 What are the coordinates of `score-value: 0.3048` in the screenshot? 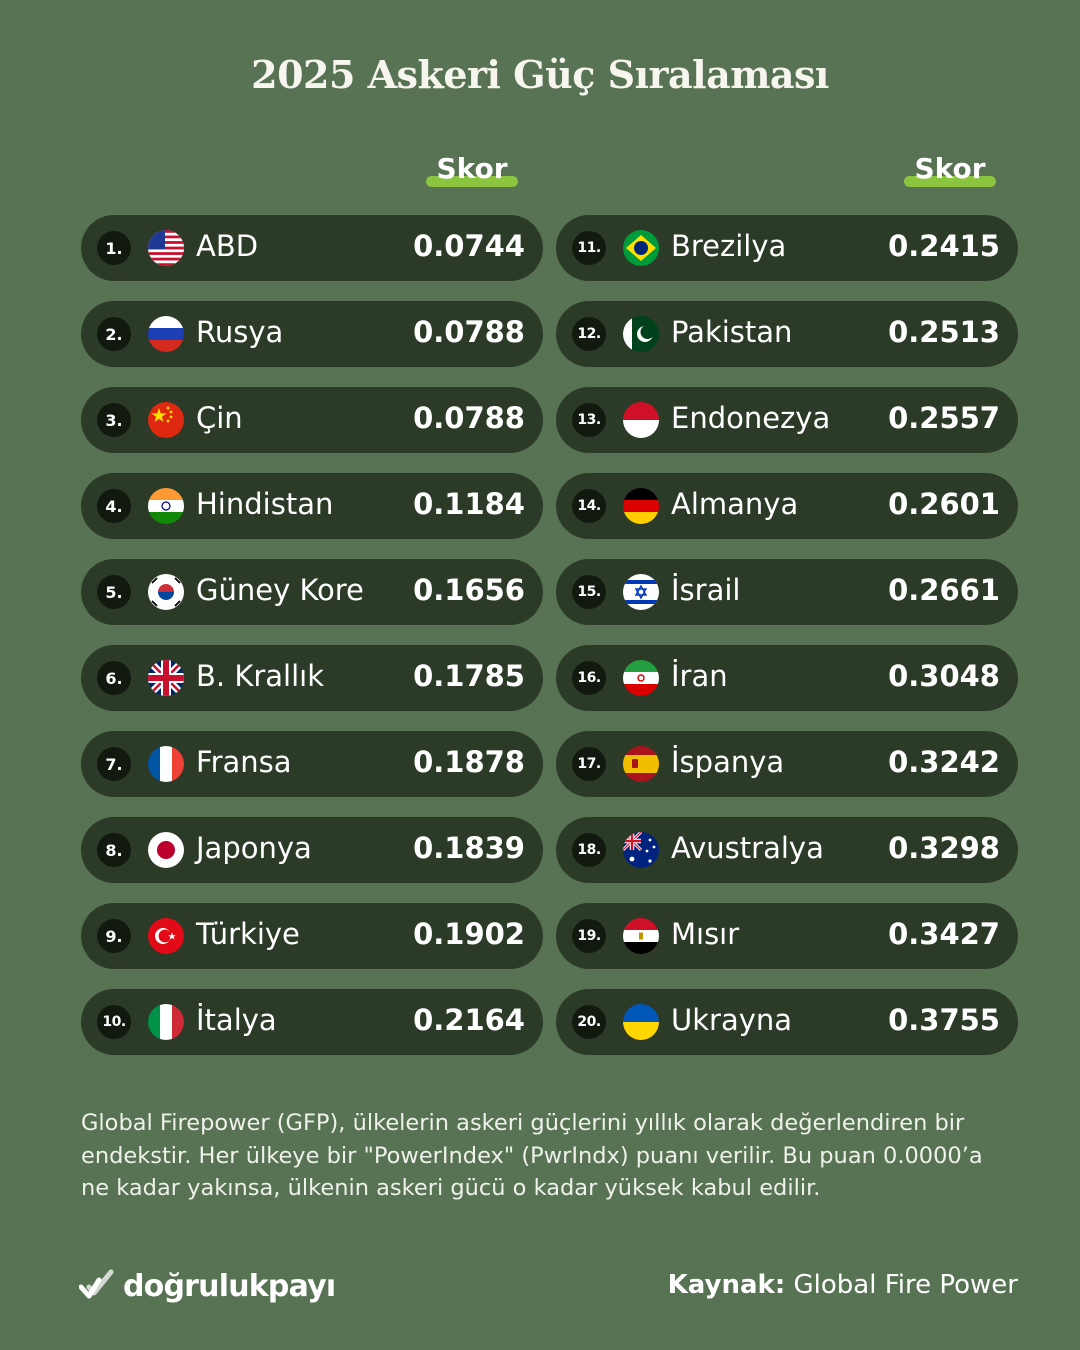 It's located at (944, 676).